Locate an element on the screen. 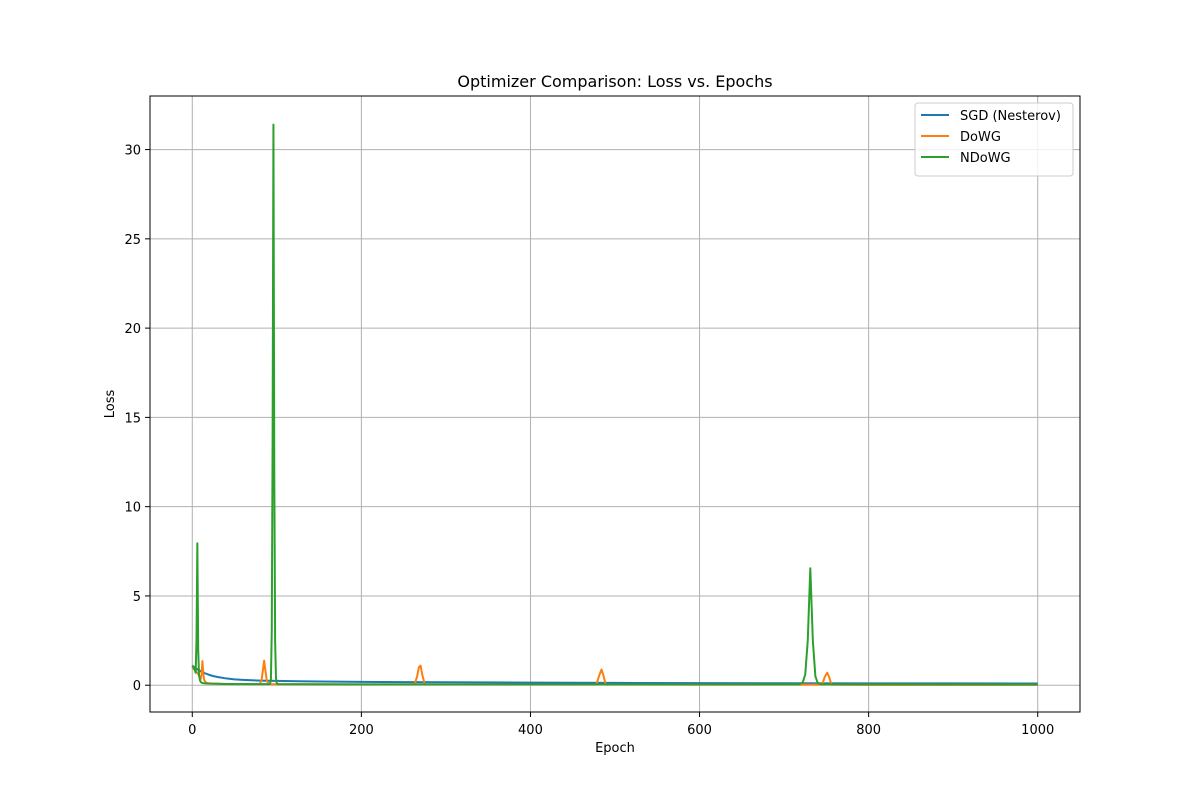 The width and height of the screenshot is (1200, 804). y-tick-label: 15 is located at coordinates (132, 418).